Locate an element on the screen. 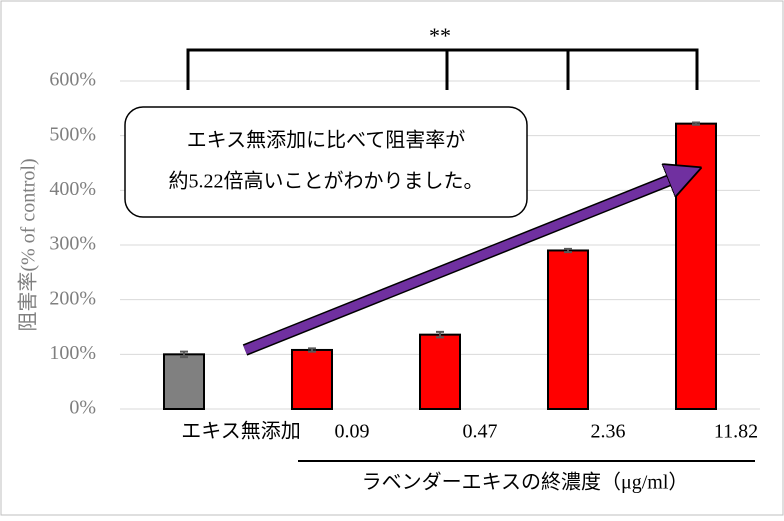  y-tick-label: 100% is located at coordinates (72, 353).